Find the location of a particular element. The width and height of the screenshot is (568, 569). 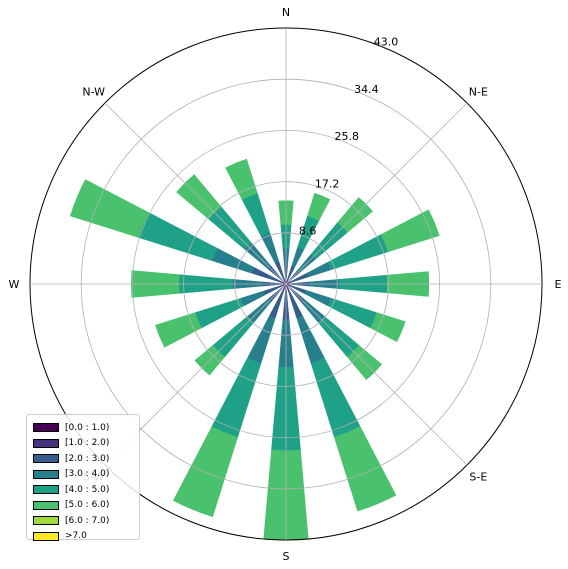

sector-bar-dir-157.5-bin-5 is located at coordinates (365, 469).